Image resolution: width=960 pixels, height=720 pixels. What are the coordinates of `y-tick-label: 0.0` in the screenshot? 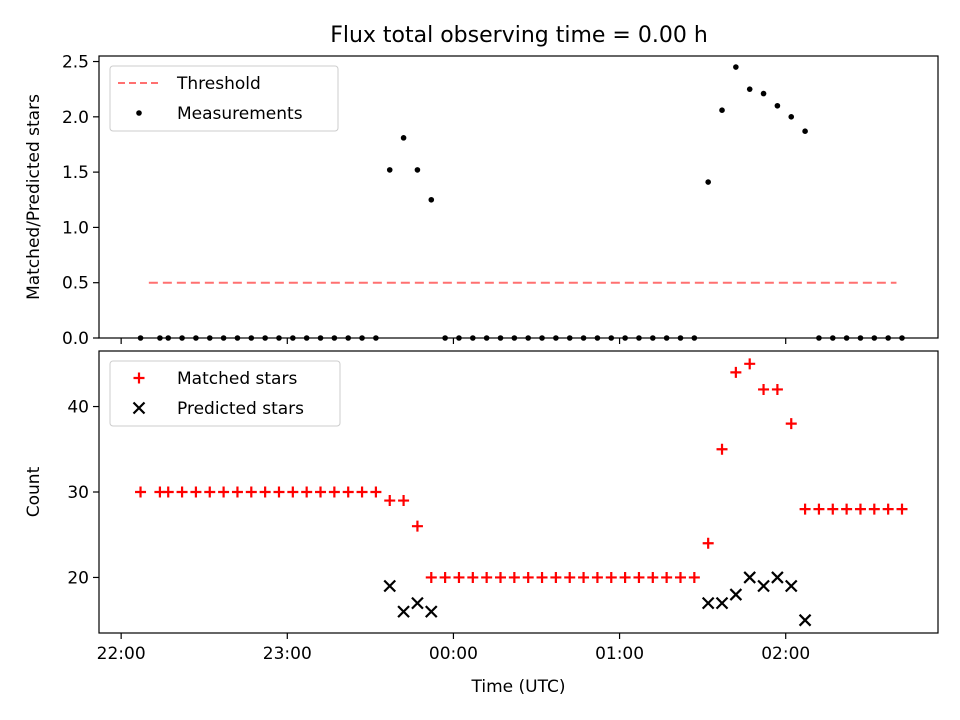 It's located at (75, 339).